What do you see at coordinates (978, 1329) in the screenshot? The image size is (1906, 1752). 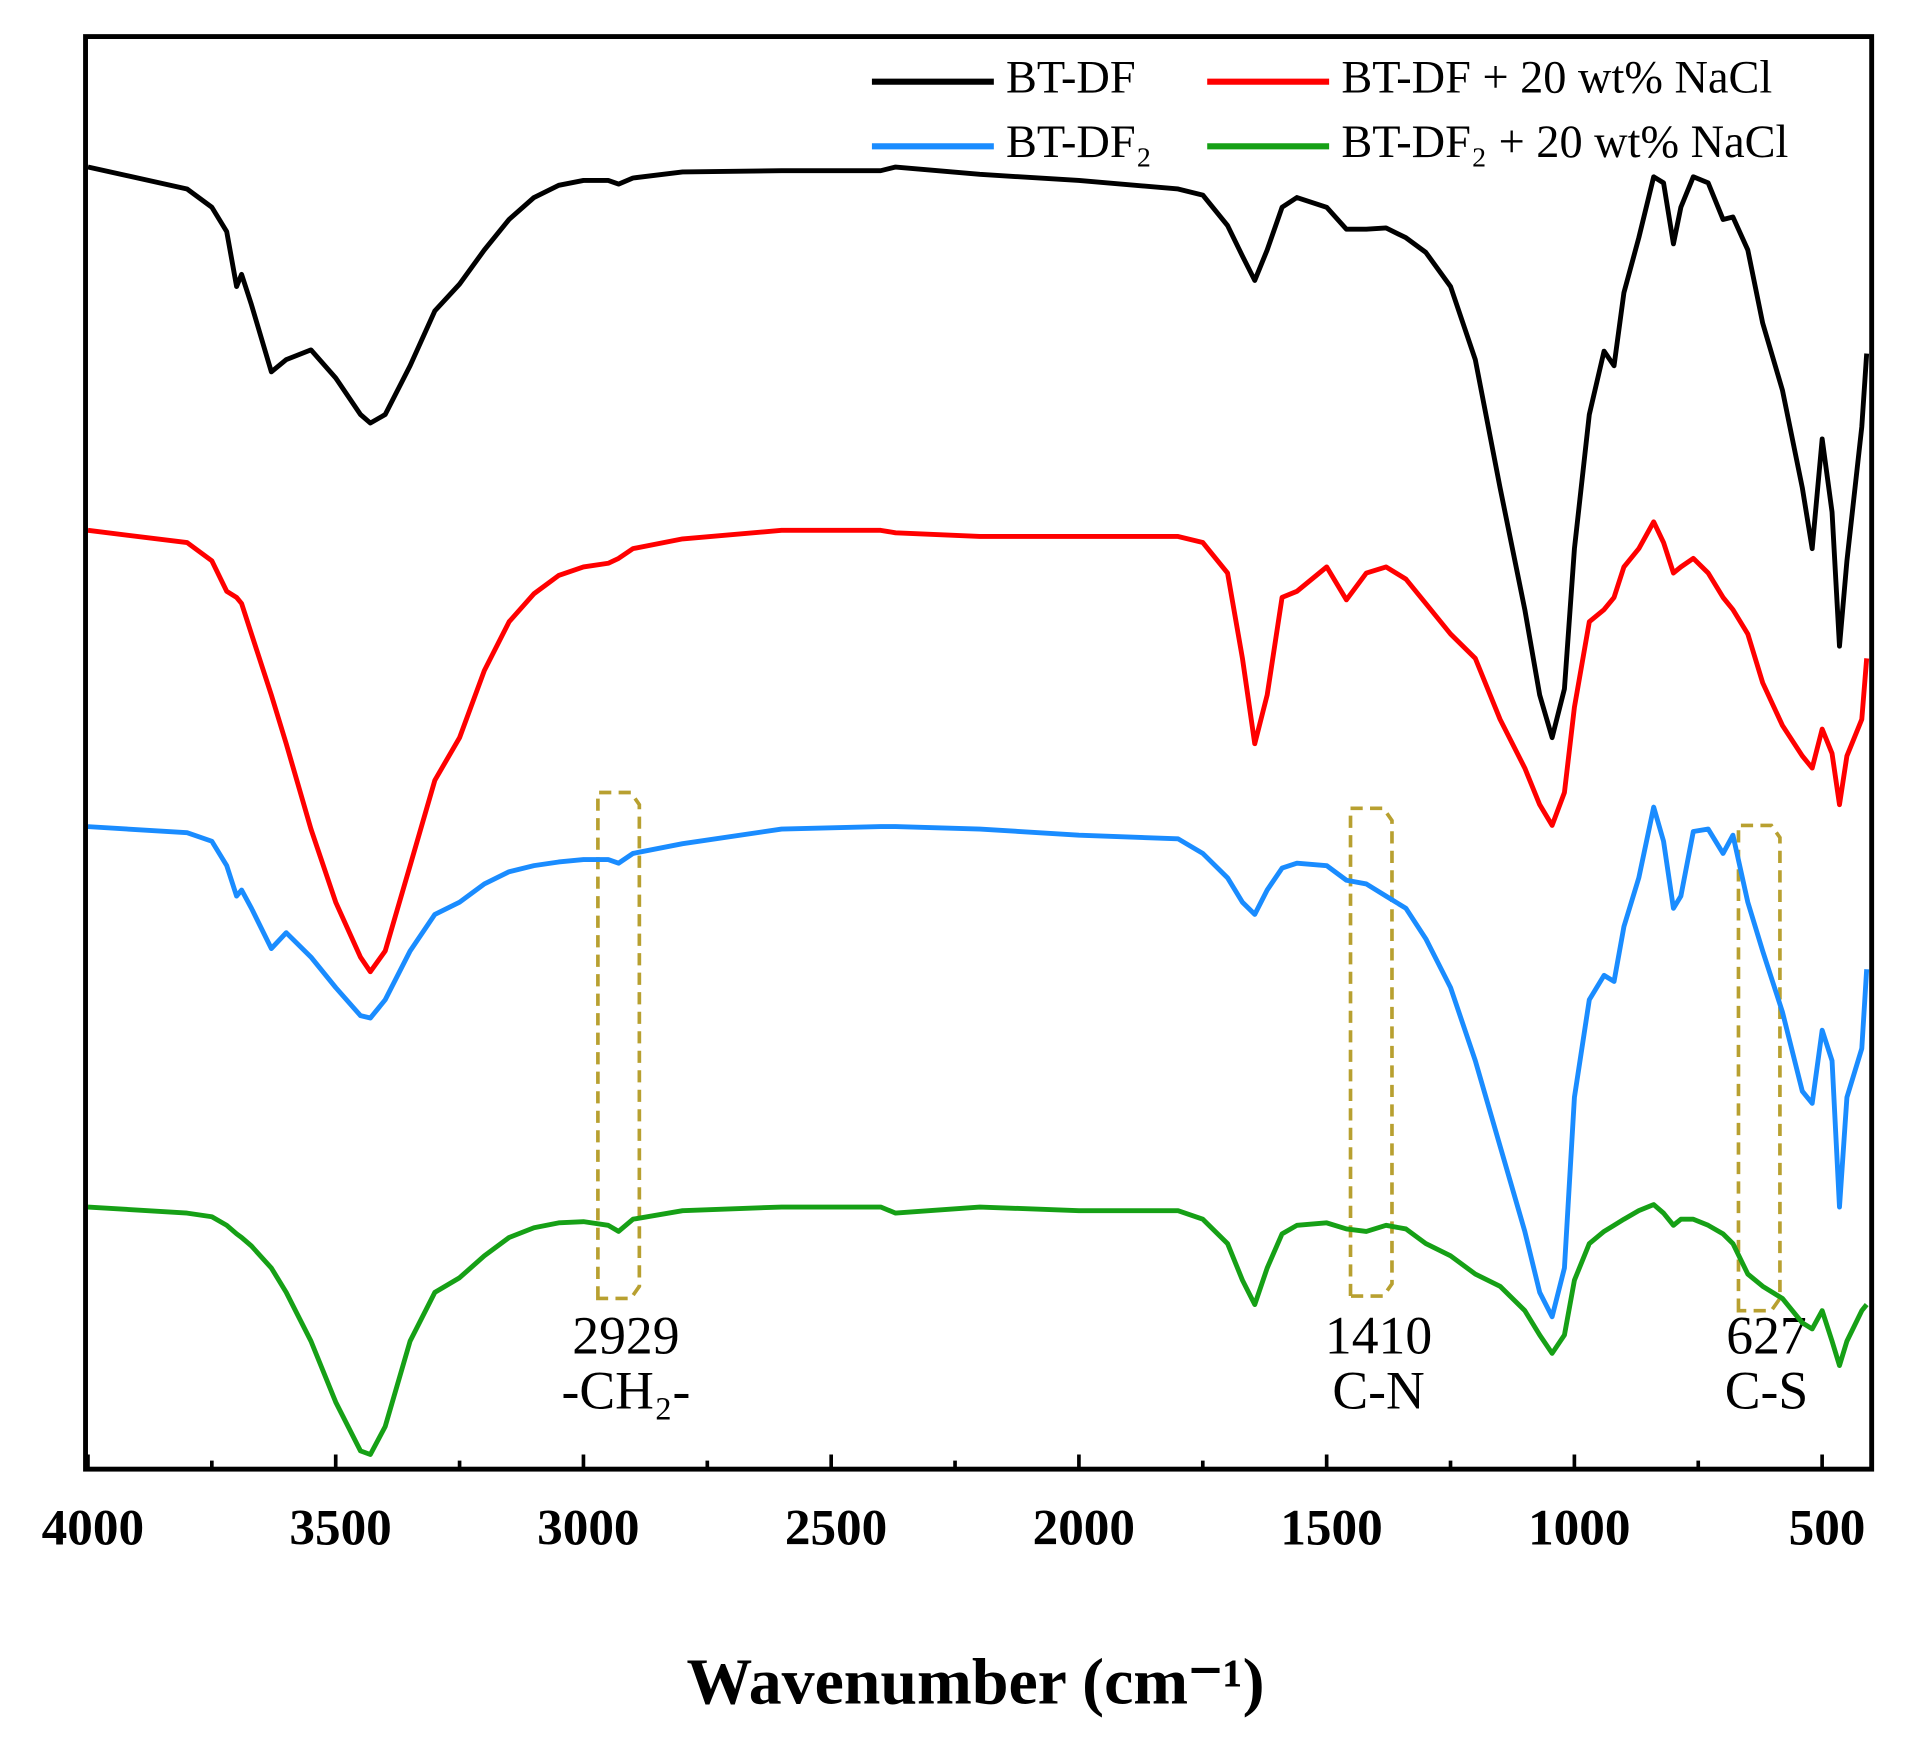 I see `series-line` at bounding box center [978, 1329].